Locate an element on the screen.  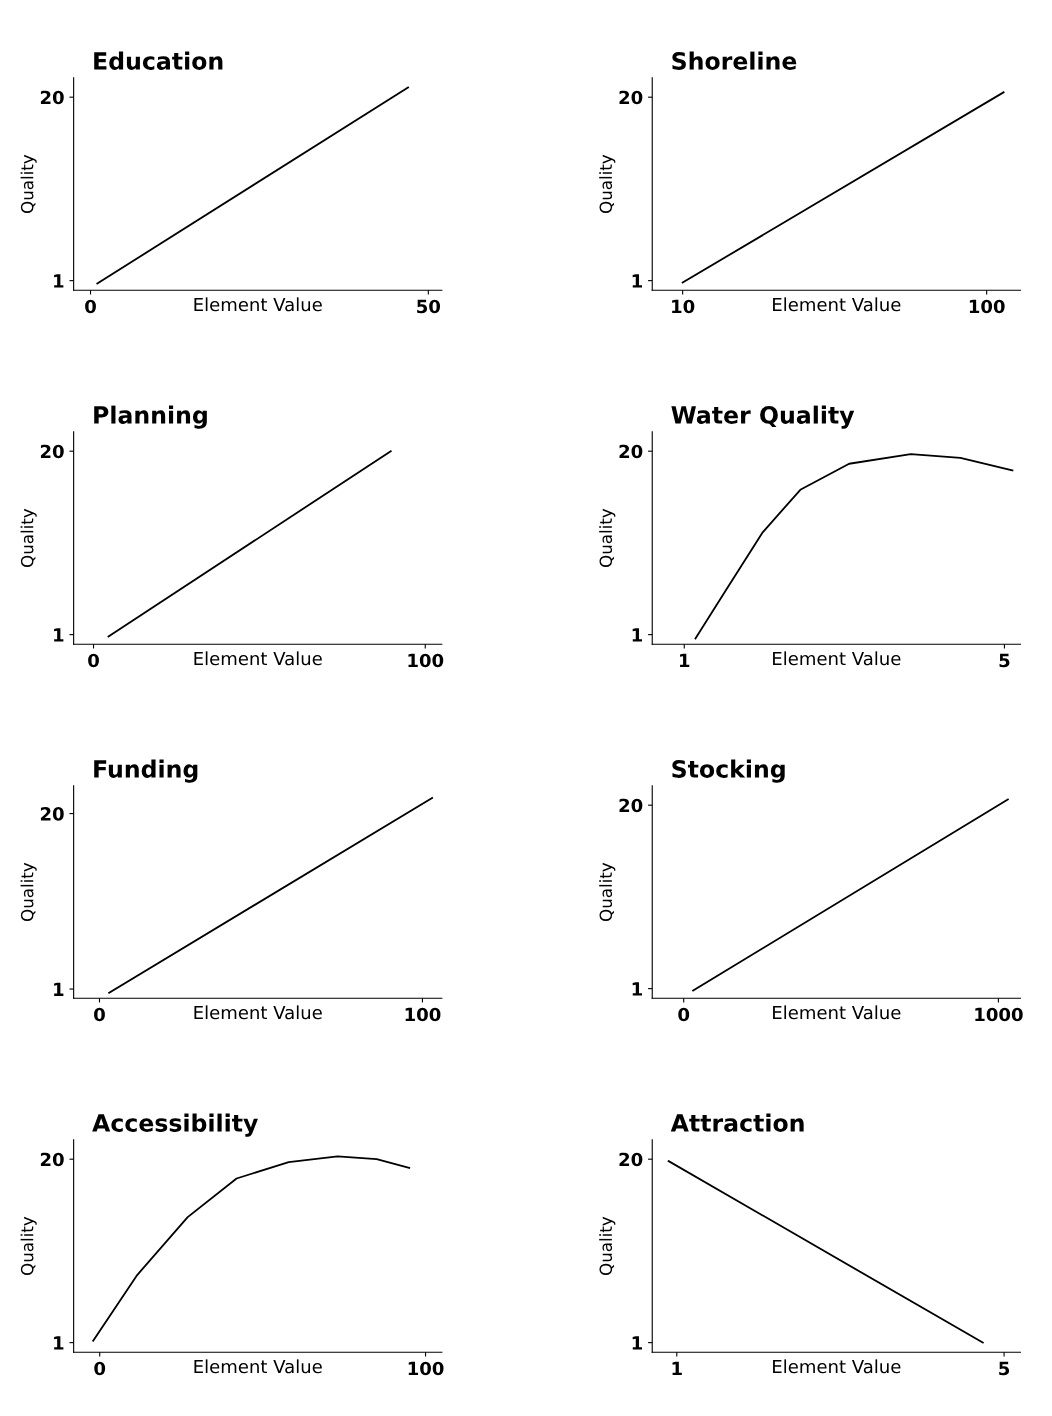
chart-title: Stocking is located at coordinates (728, 771).